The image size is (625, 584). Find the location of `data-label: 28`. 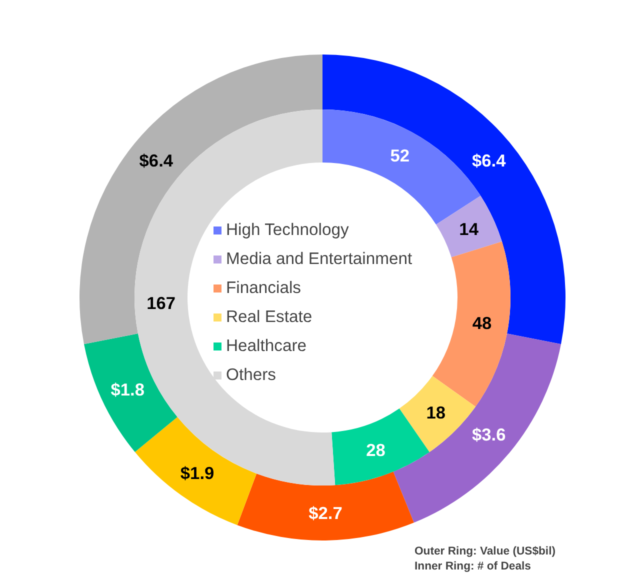

data-label: 28 is located at coordinates (376, 450).